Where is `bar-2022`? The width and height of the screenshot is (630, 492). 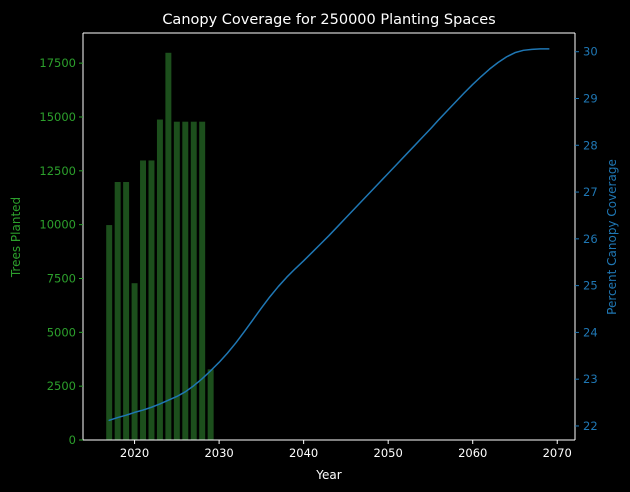 bar-2022 is located at coordinates (151, 300).